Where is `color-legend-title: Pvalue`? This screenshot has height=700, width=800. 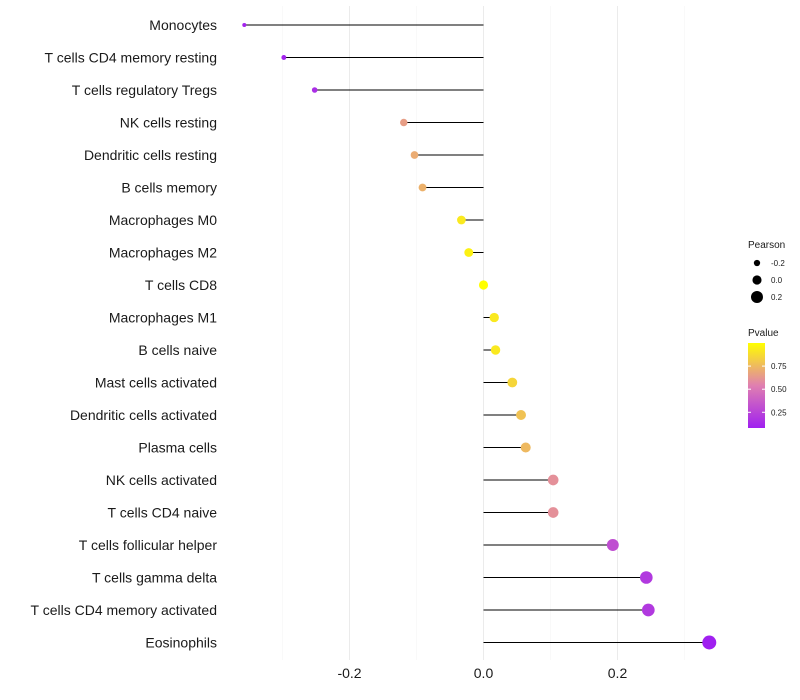
color-legend-title: Pvalue is located at coordinates (763, 333).